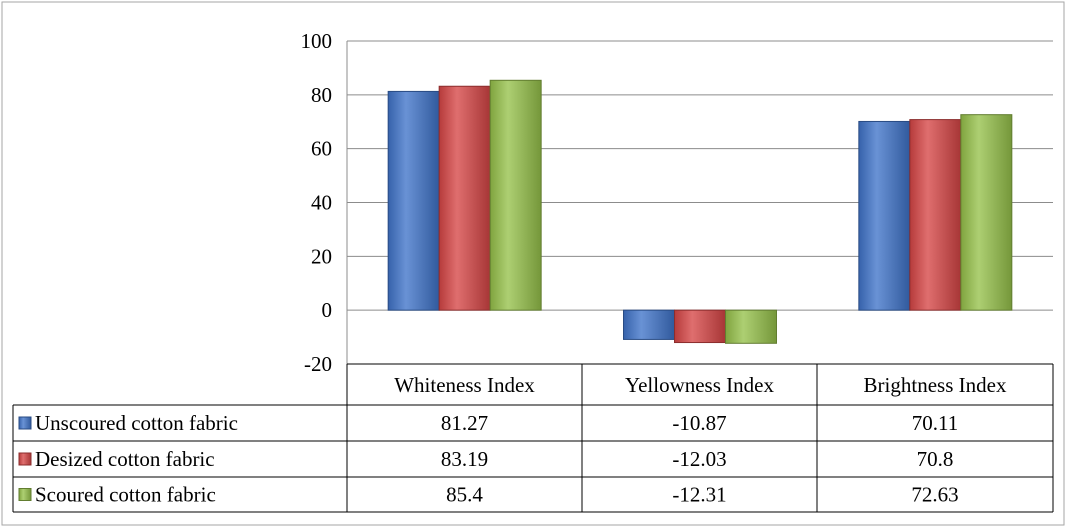 The height and width of the screenshot is (527, 1066). I want to click on y-tick-label: 0, so click(327, 310).